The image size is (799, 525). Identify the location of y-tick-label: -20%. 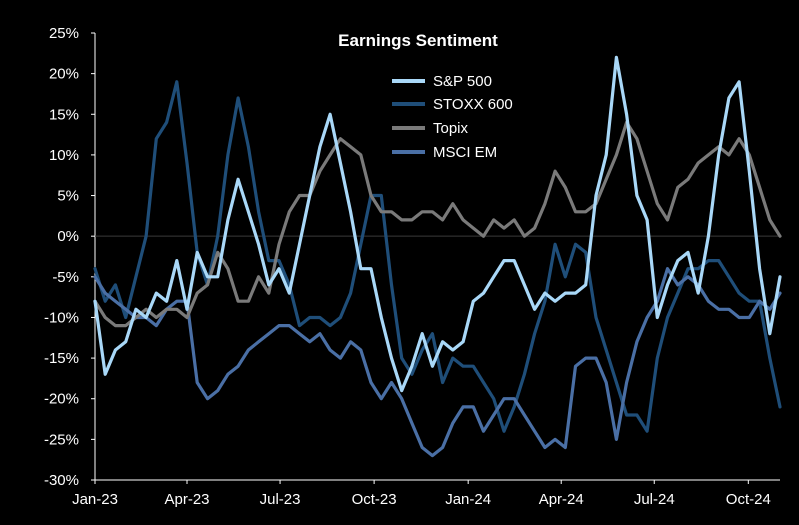
(61, 399).